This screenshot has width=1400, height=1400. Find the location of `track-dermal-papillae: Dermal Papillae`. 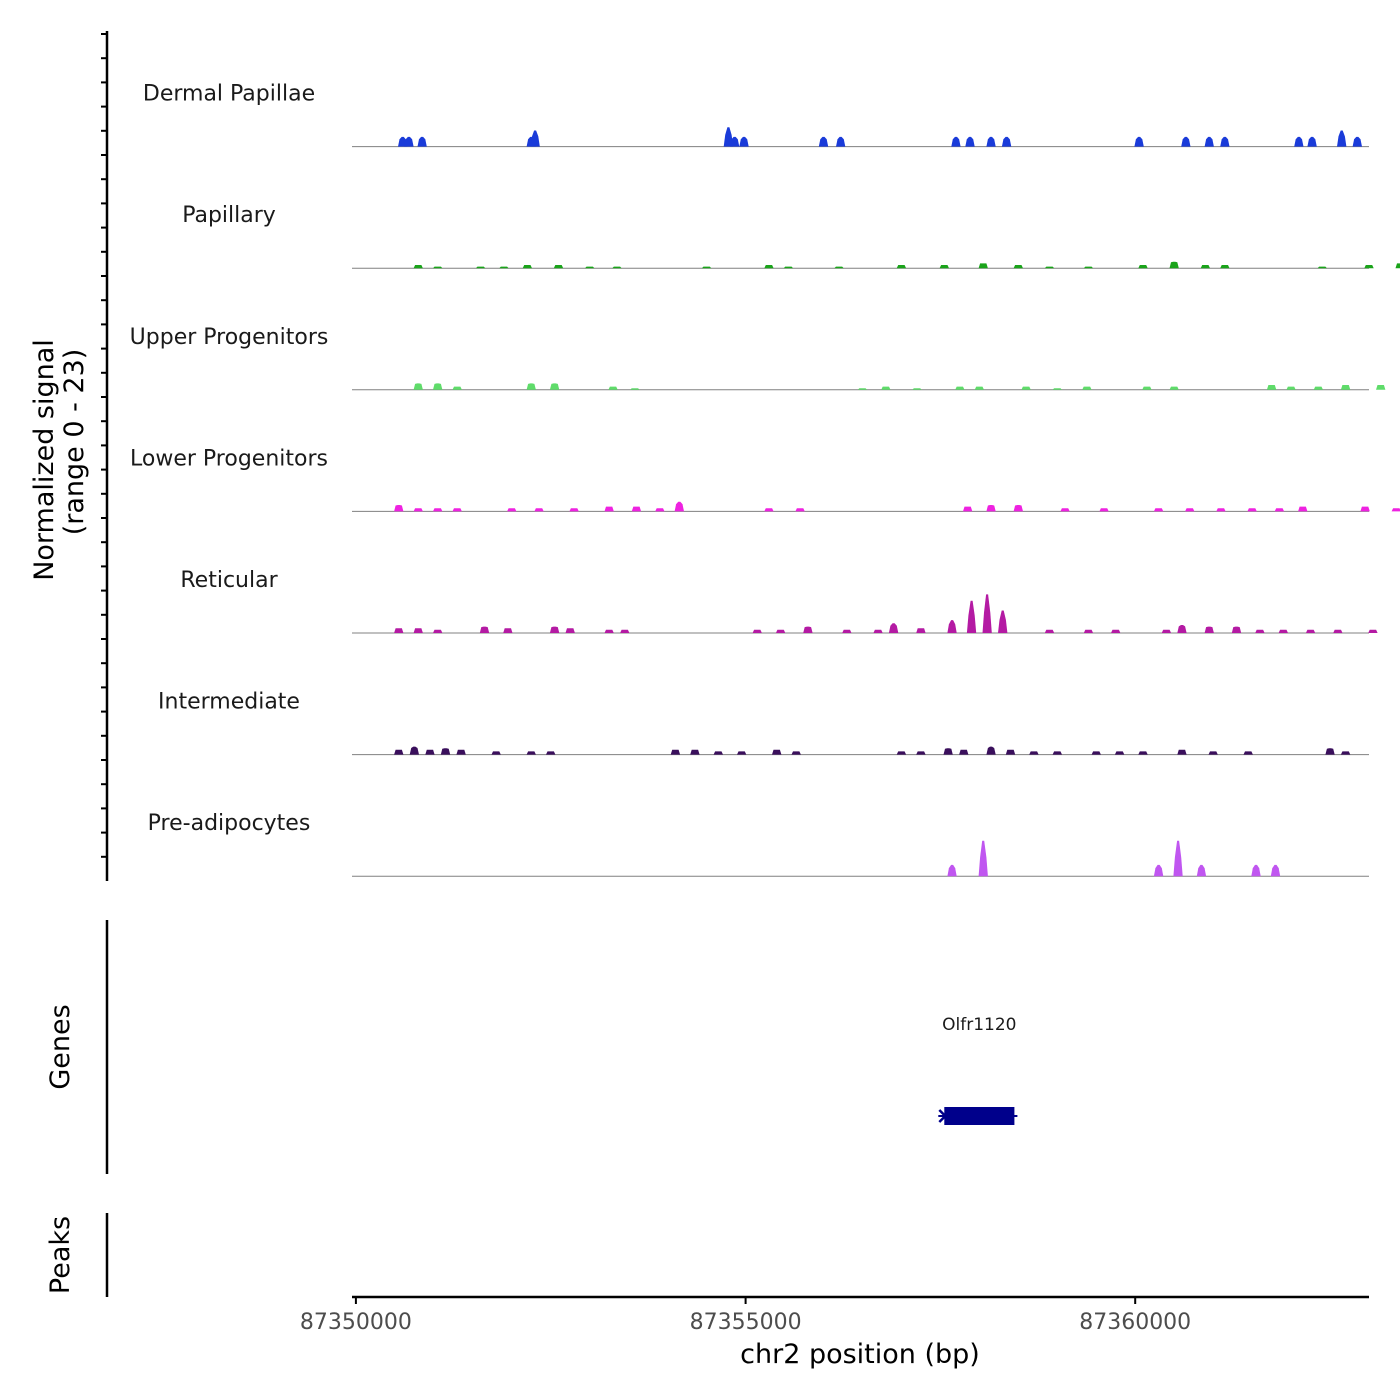

track-dermal-papillae: Dermal Papillae is located at coordinates (756, 115).